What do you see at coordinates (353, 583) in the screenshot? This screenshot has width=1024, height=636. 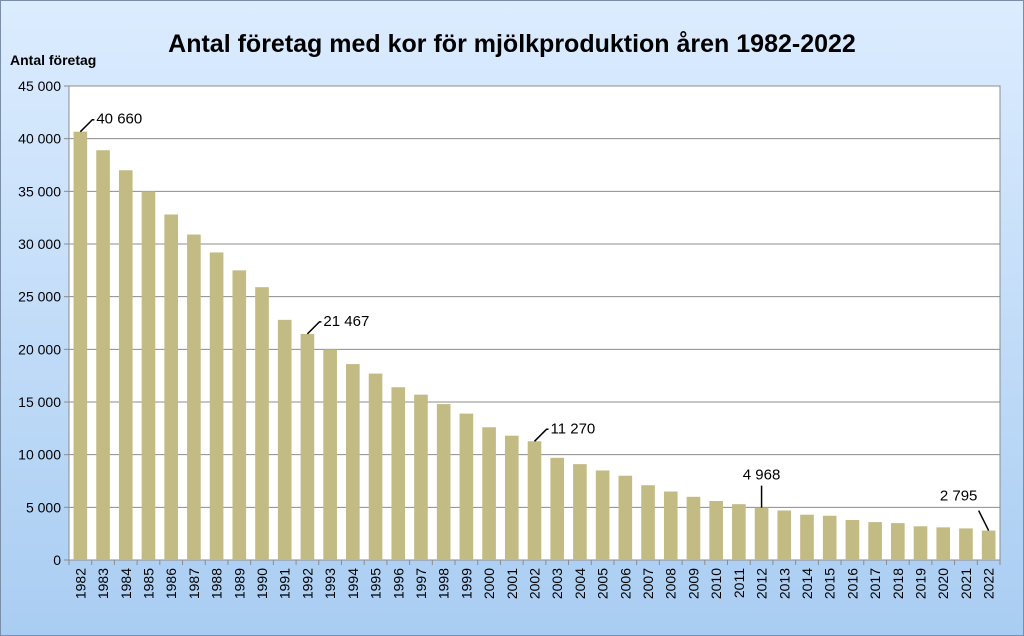 I see `x-tick-label: 1994` at bounding box center [353, 583].